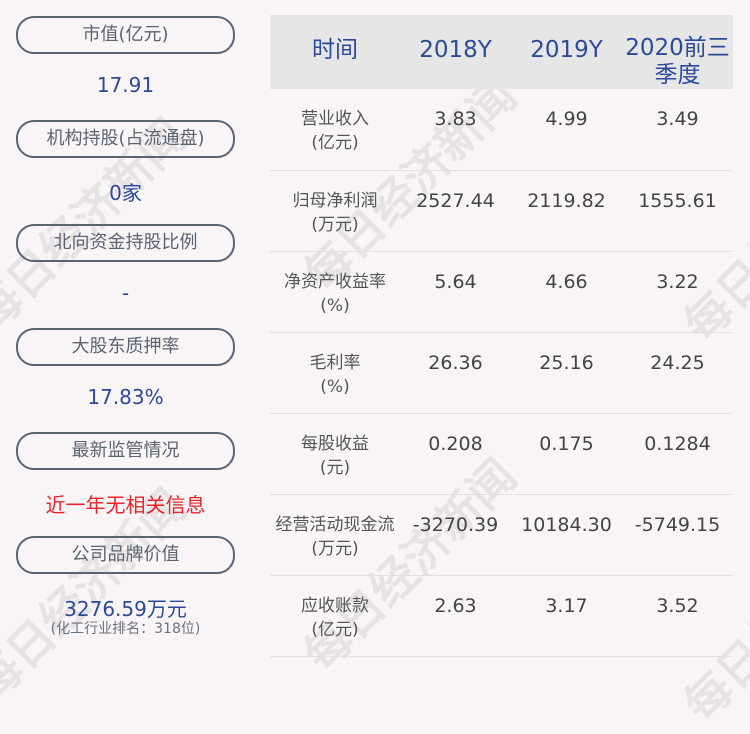 The height and width of the screenshot is (734, 750). Describe the element at coordinates (566, 535) in the screenshot. I see `cell-value: 10184.30` at that location.